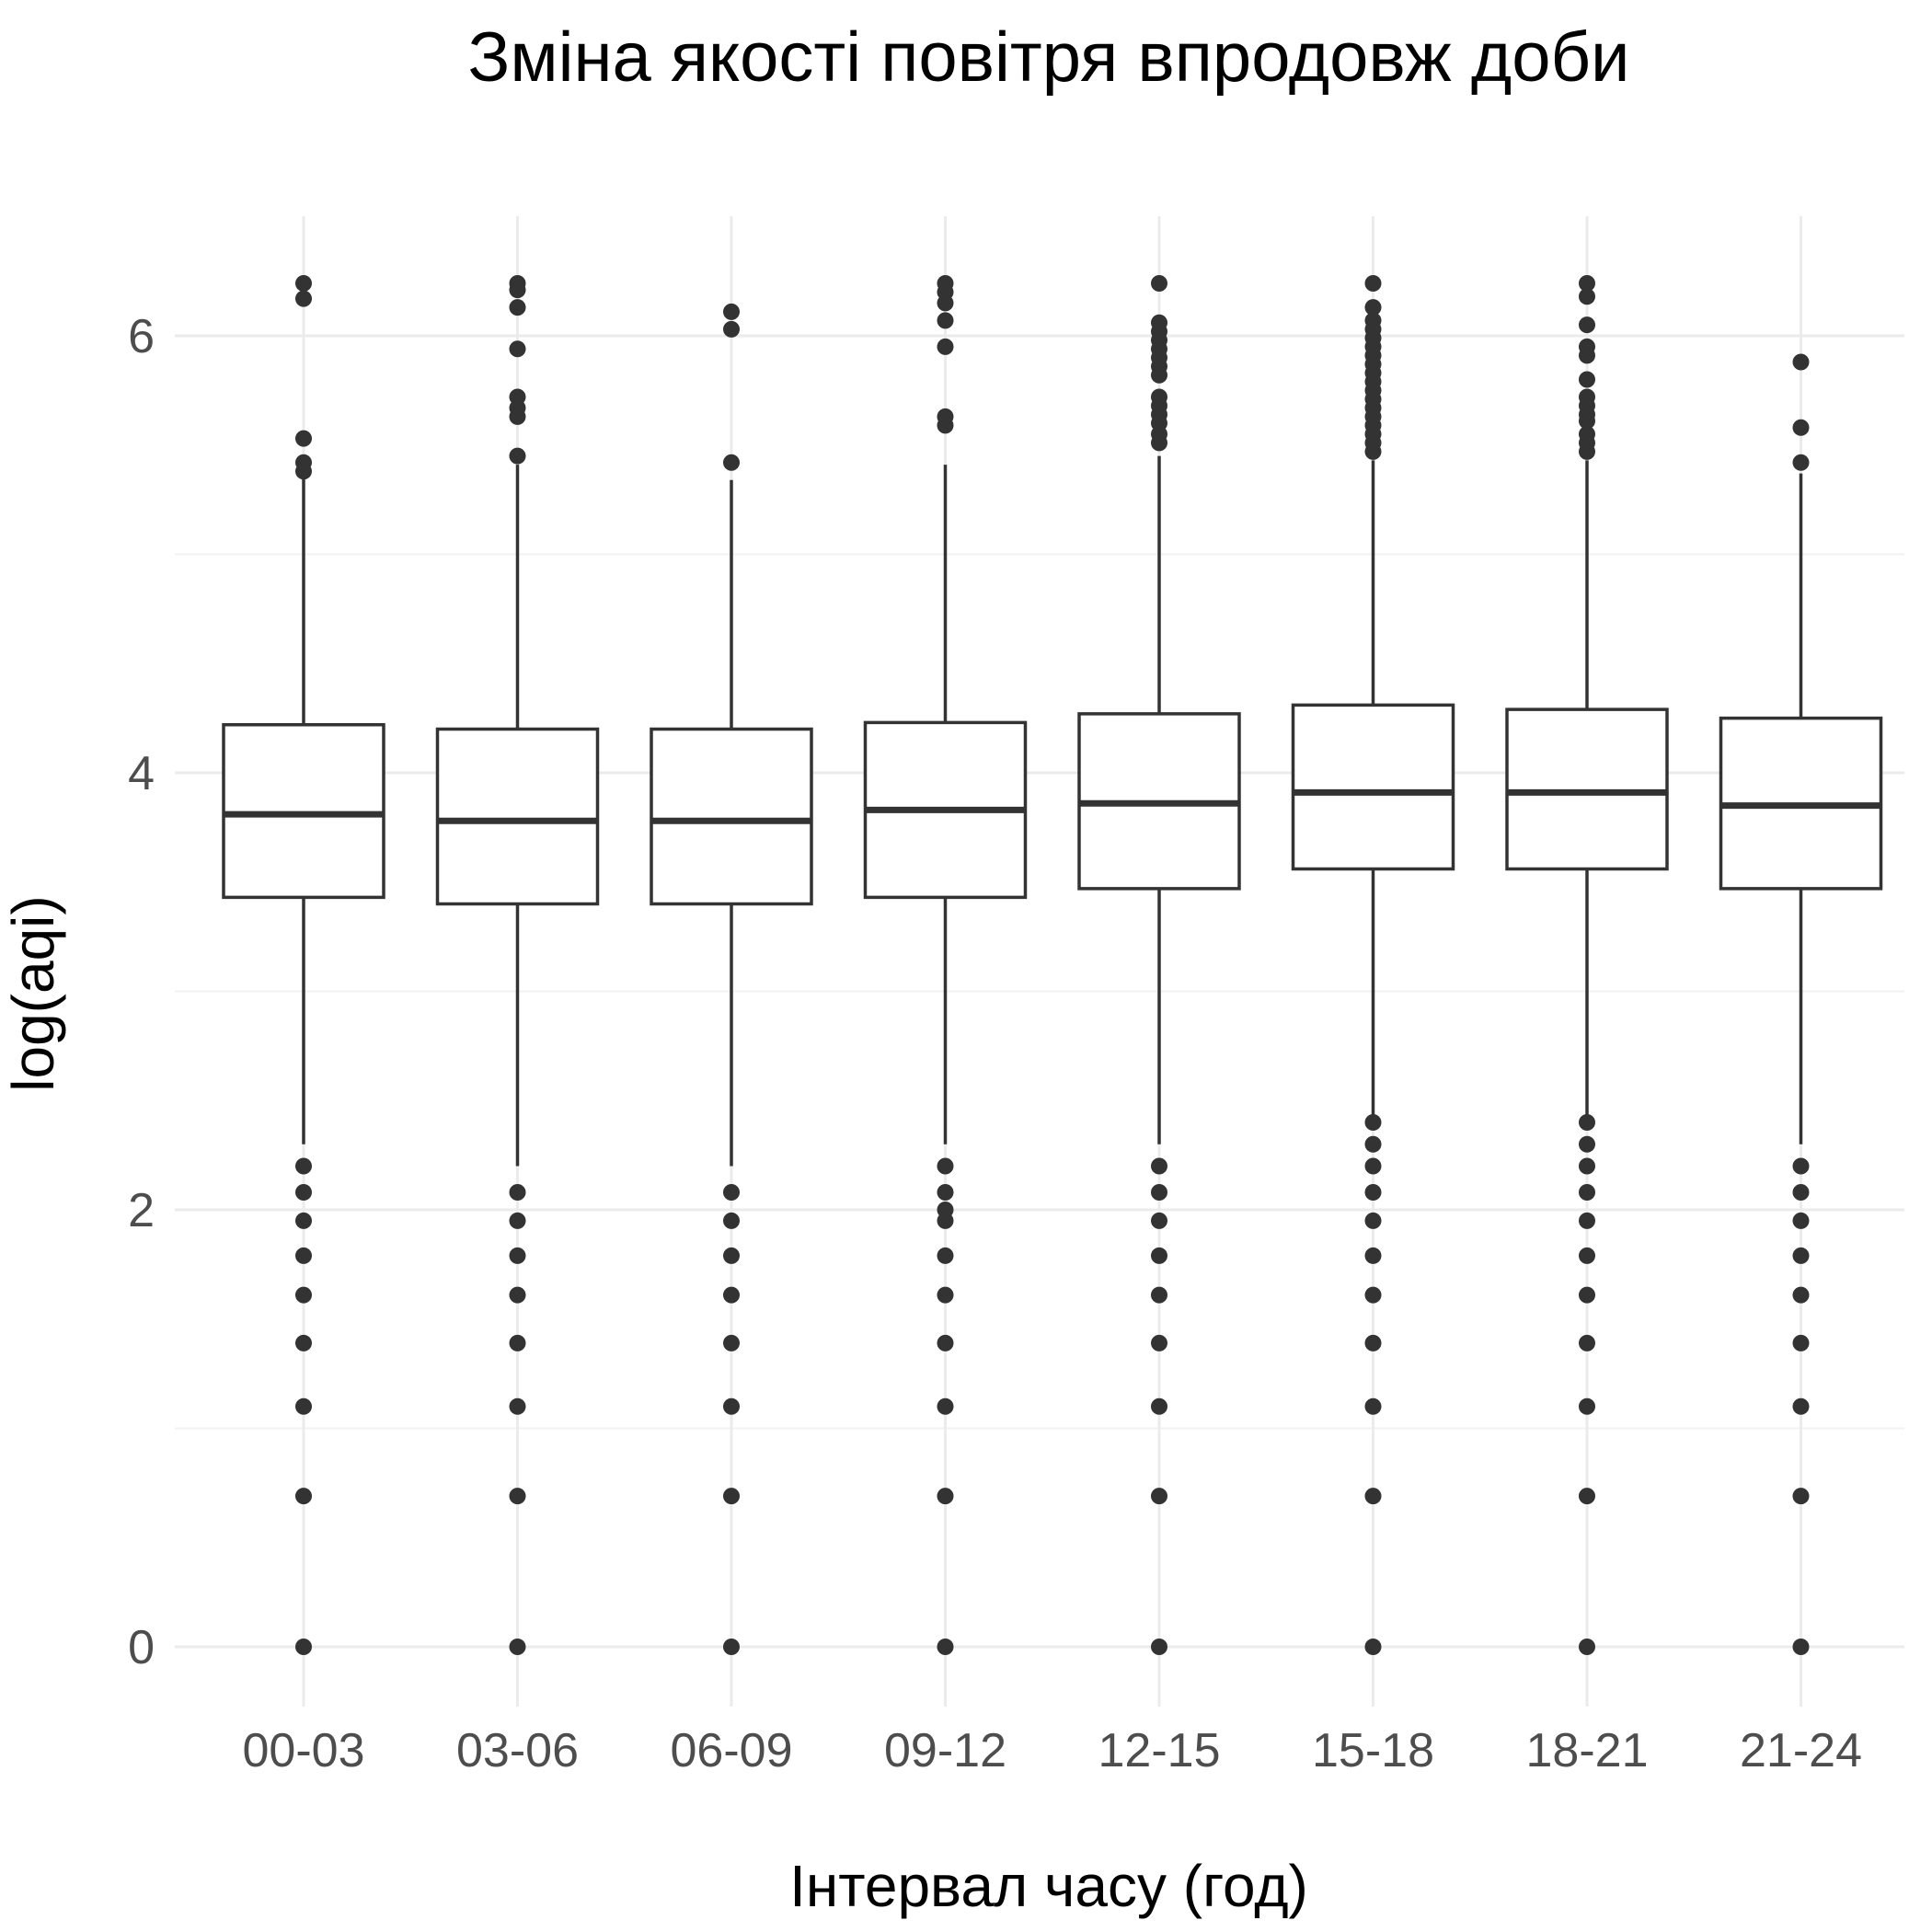 The image size is (1932, 1932). I want to click on x-tick-label: 12-15, so click(1159, 1750).